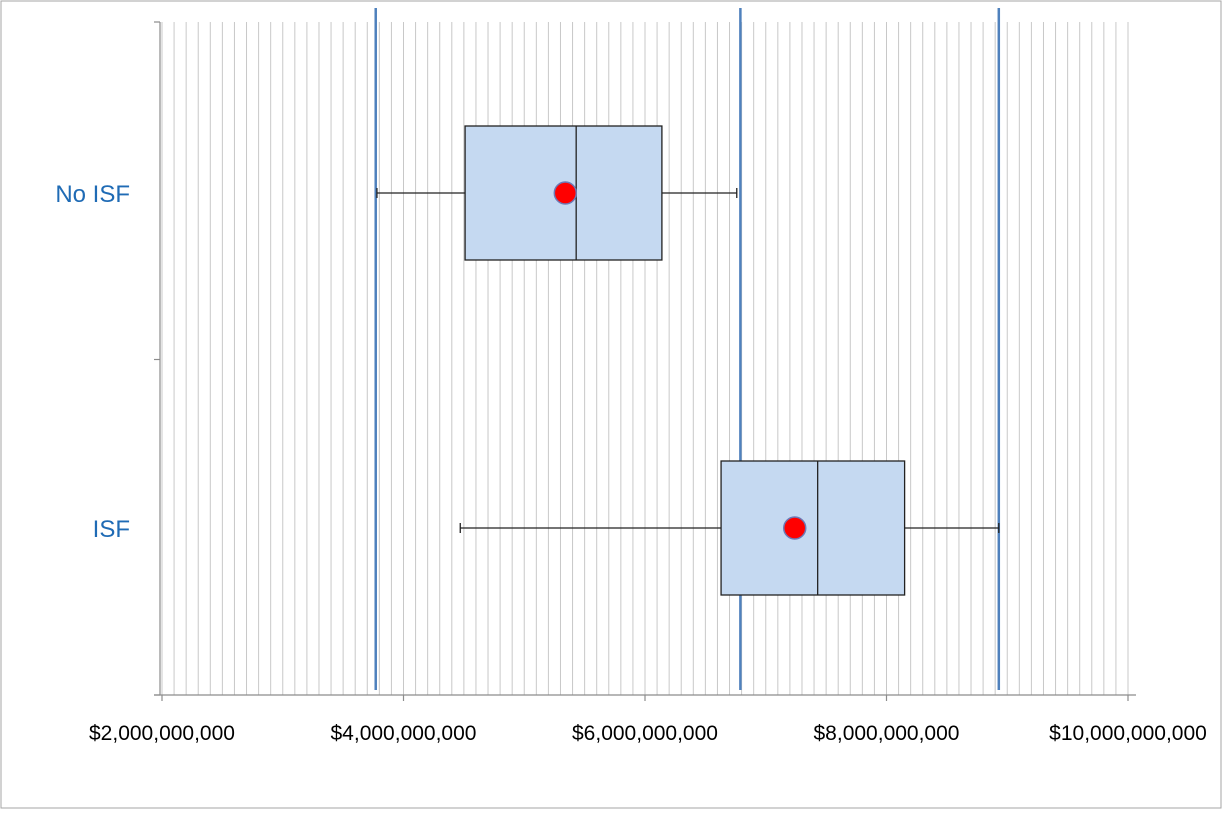  I want to click on x-tick-label: $6,000,000,000, so click(645, 733).